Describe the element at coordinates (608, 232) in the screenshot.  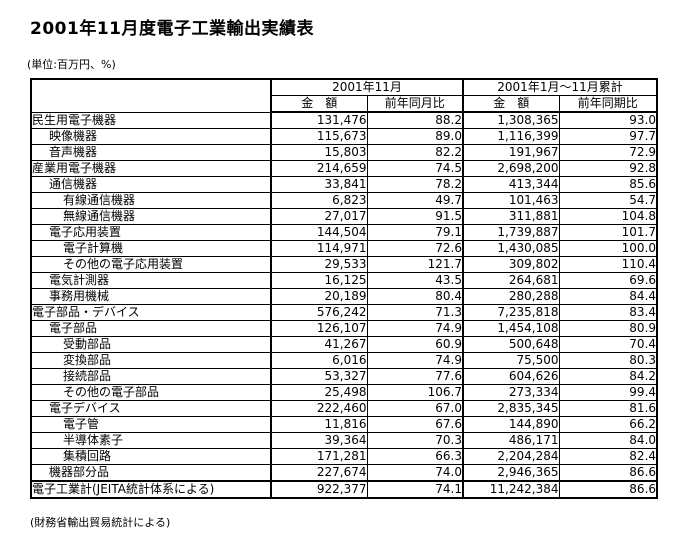
I see `cell-cum-yoy: 101.7` at that location.